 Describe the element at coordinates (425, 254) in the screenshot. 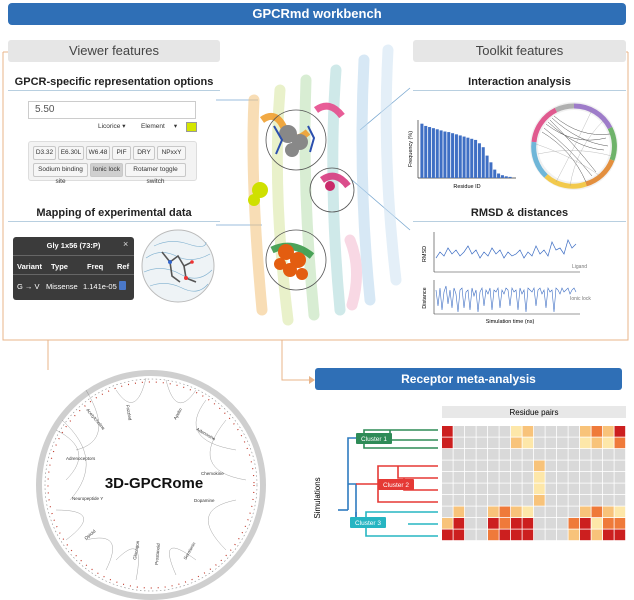

I see `rmsd-ylabel: RMSD` at that location.